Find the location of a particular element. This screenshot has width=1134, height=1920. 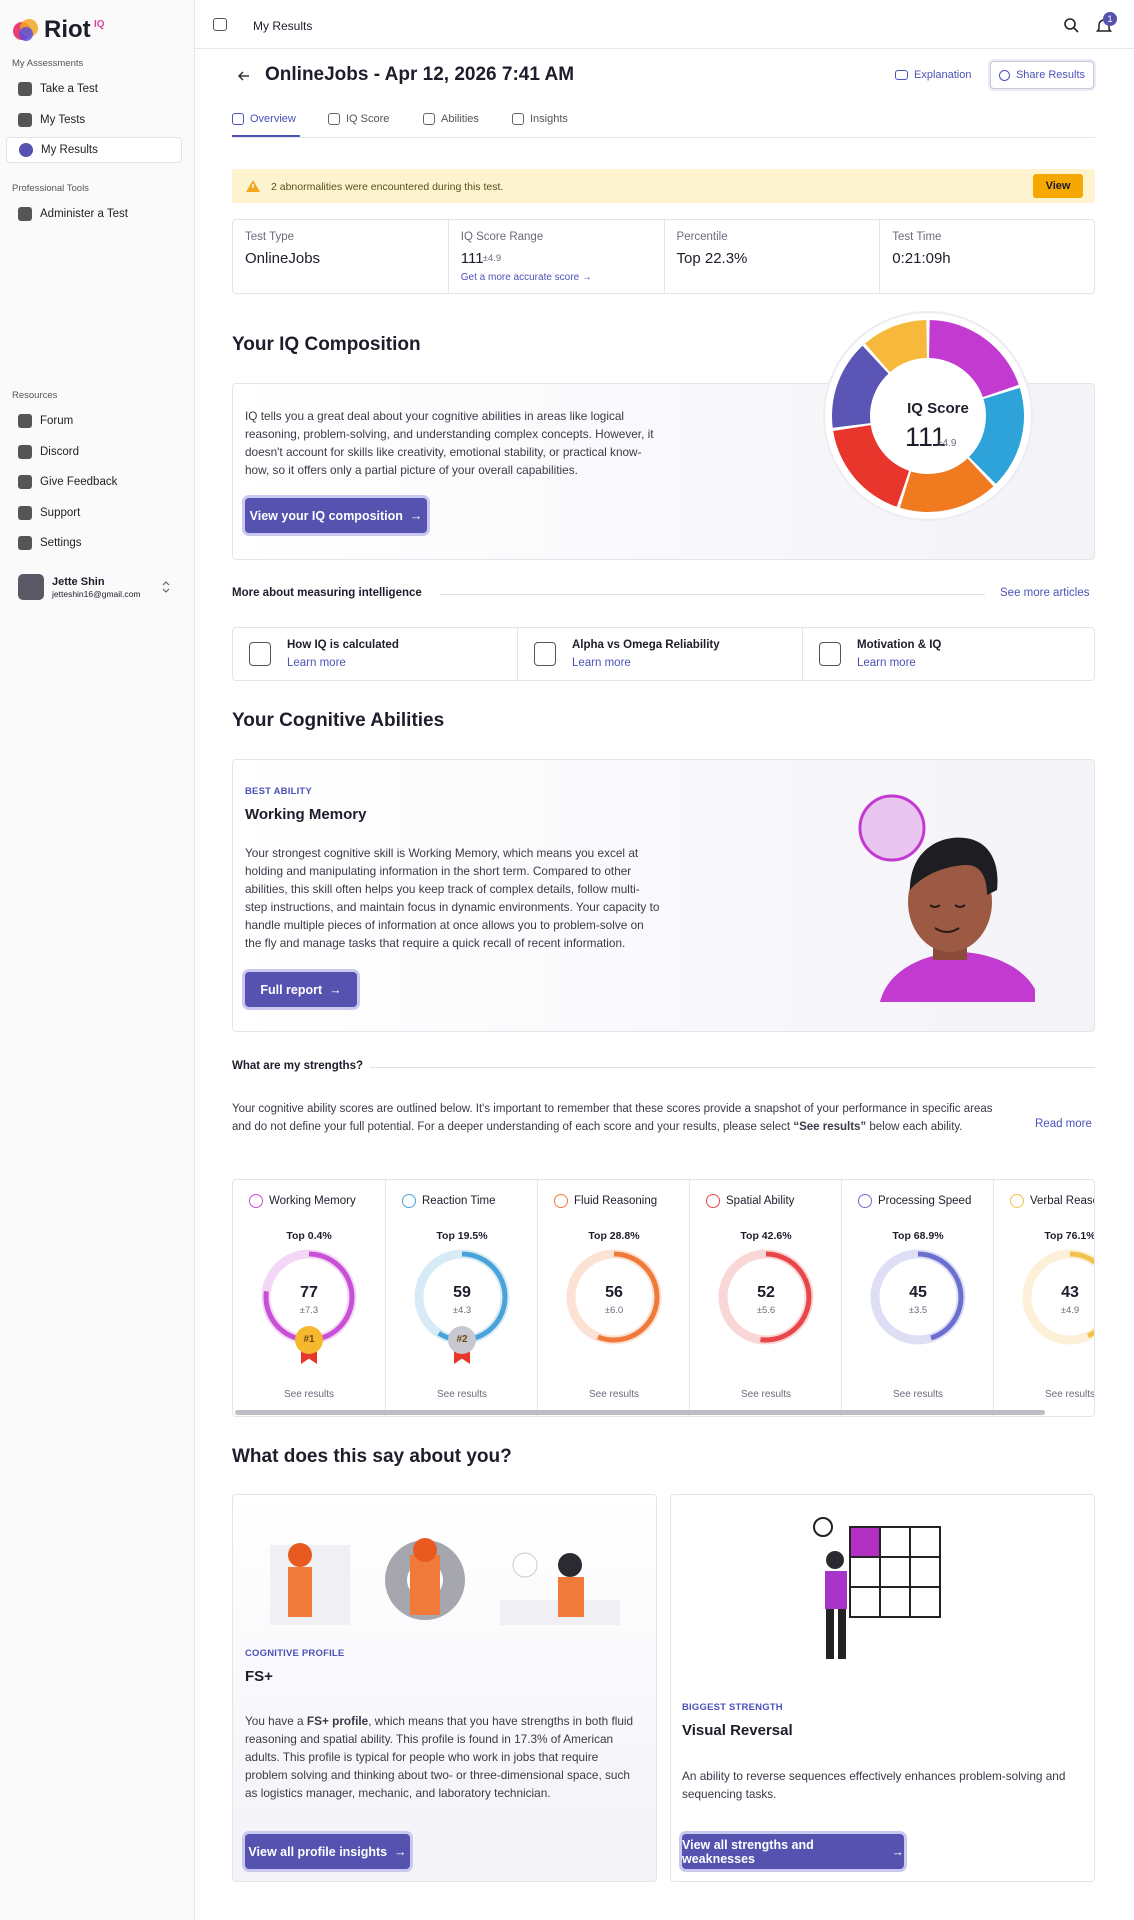

tab: IQ Score is located at coordinates (358, 119).